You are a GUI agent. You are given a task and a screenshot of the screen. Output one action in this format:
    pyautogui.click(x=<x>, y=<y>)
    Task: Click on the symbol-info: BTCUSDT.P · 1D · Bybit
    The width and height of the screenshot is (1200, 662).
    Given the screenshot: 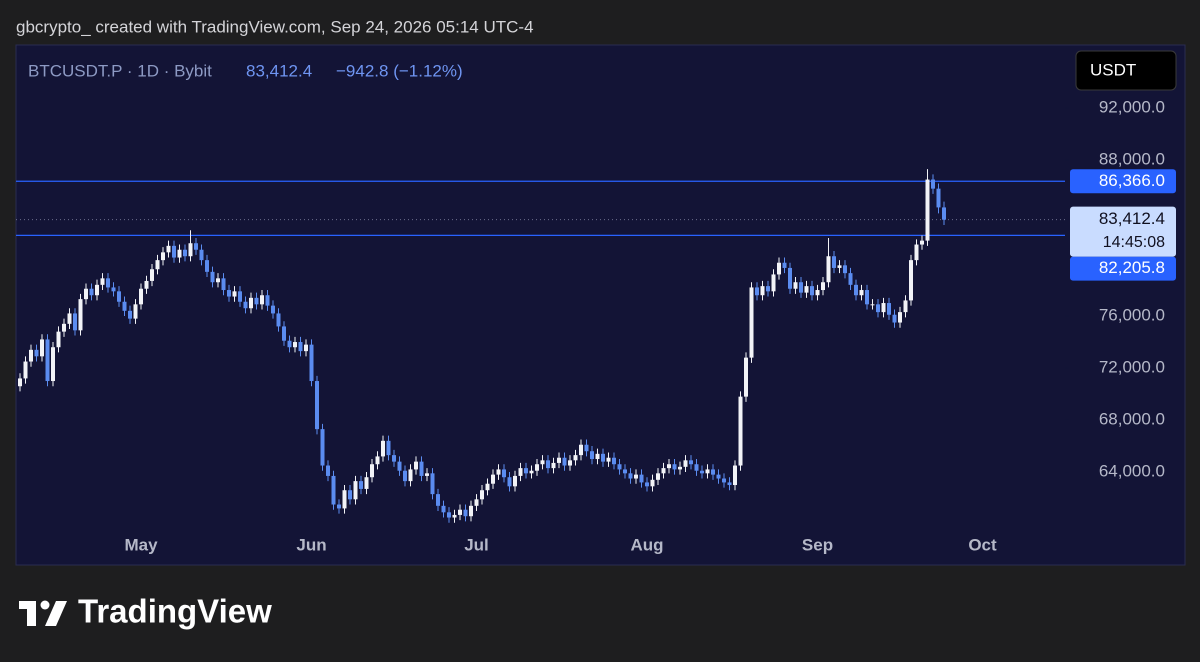 What is the action you would take?
    pyautogui.click(x=120, y=70)
    